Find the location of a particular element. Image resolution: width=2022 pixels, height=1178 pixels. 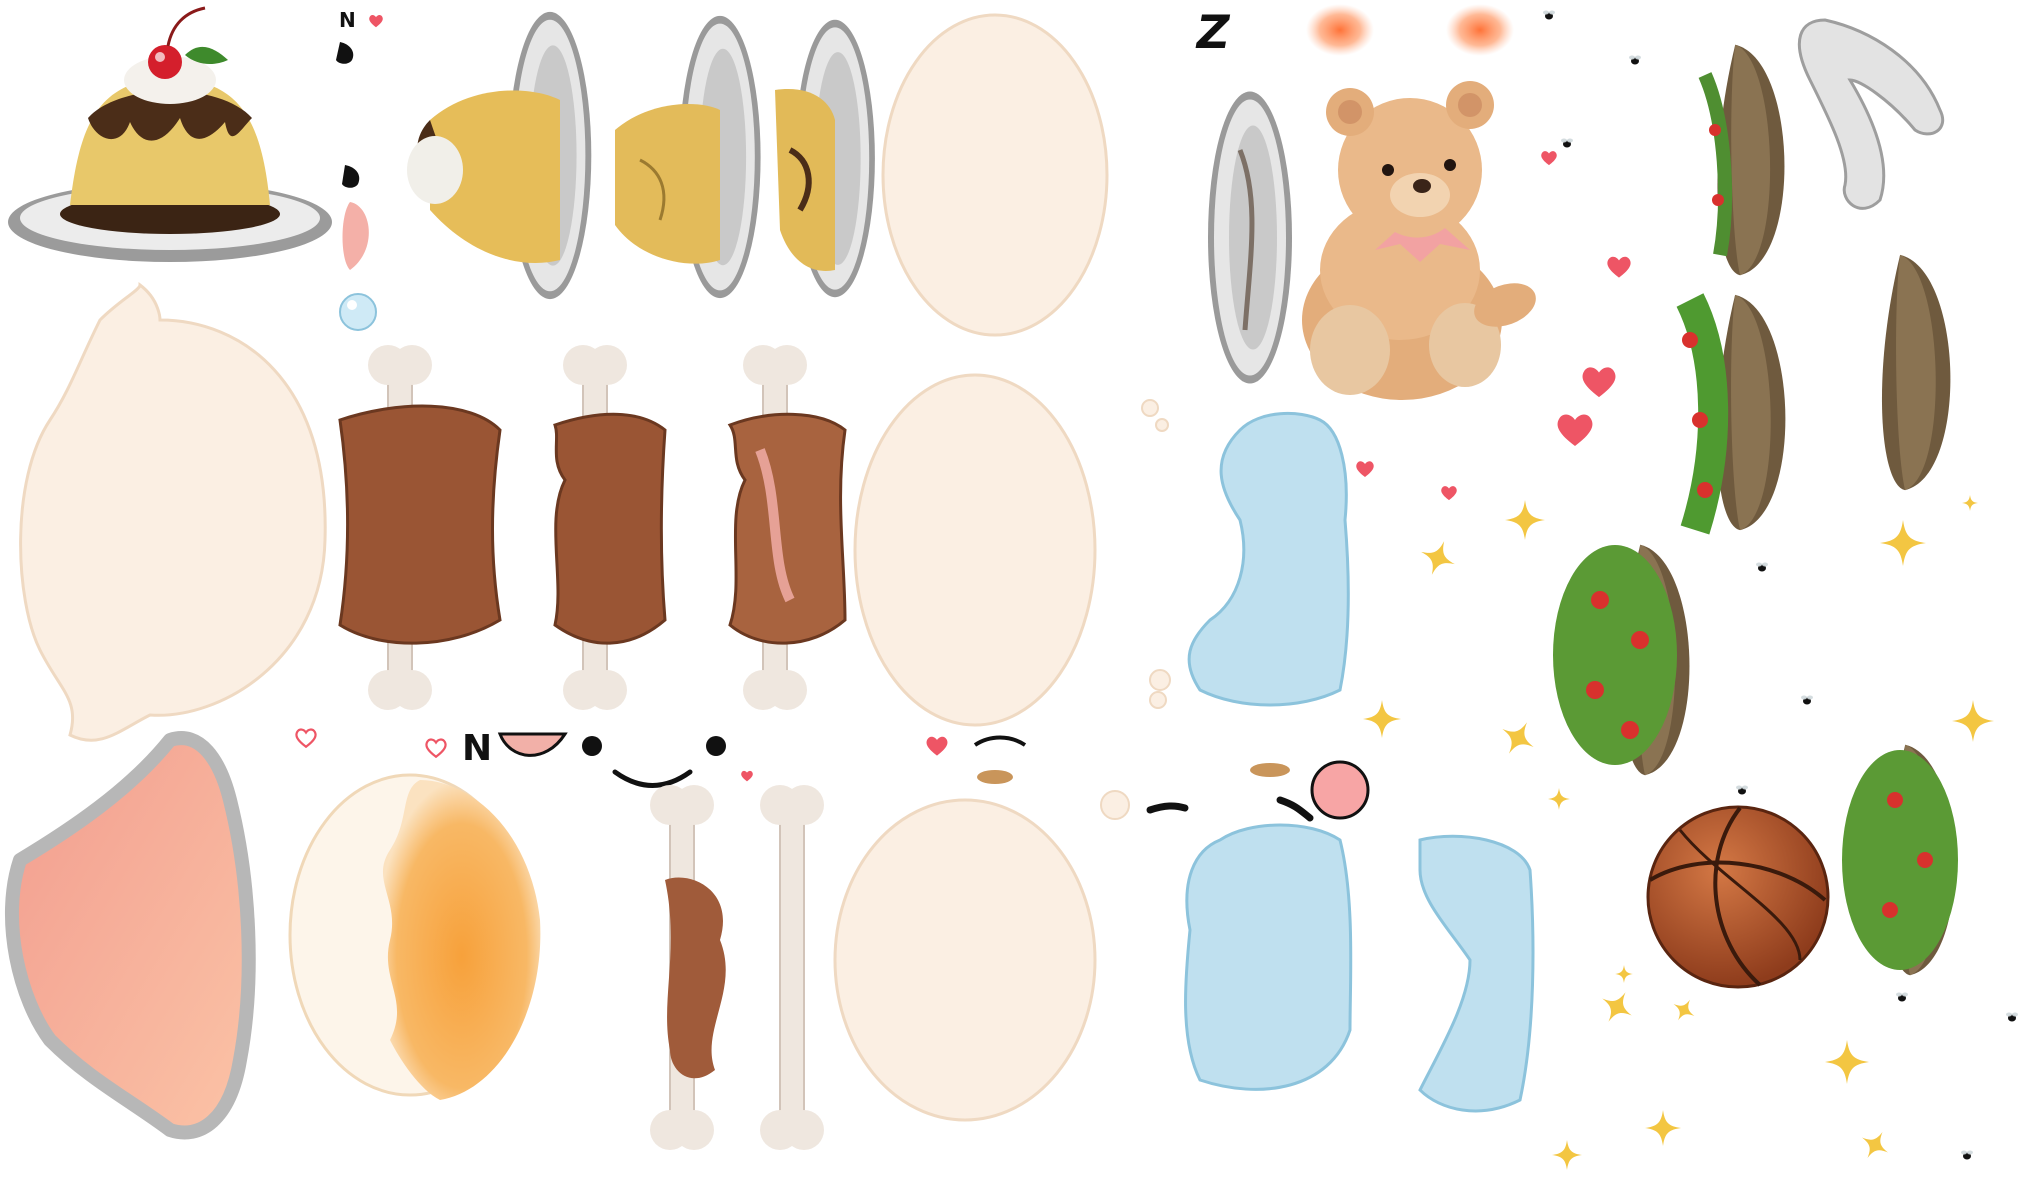

face-marks-small is located at coordinates (359, 172).